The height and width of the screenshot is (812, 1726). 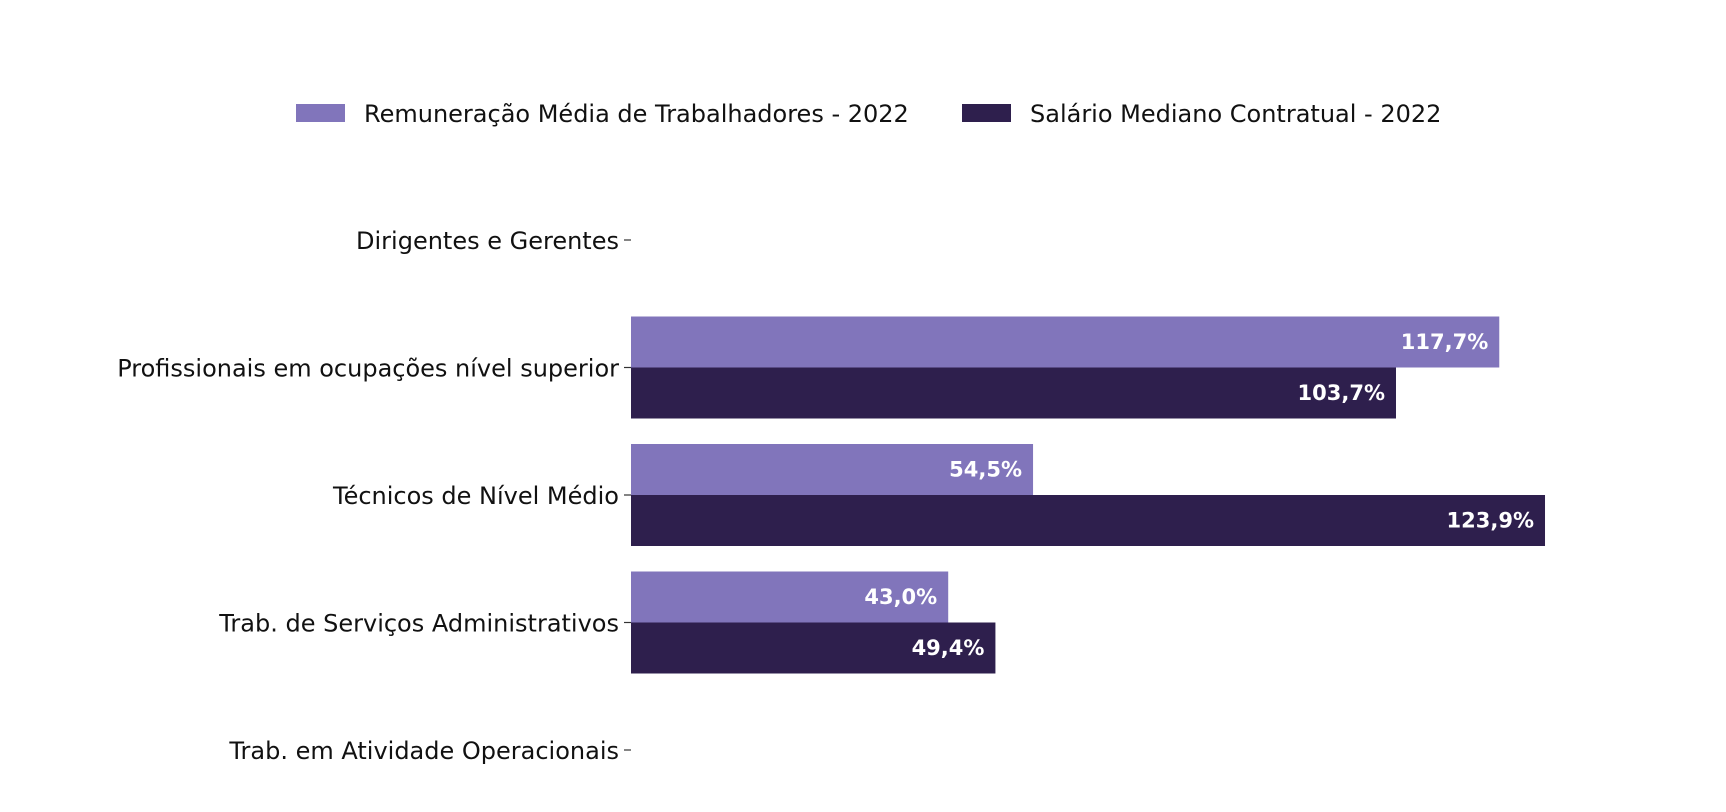 I want to click on data-label: 103,7%, so click(x=1341, y=393).